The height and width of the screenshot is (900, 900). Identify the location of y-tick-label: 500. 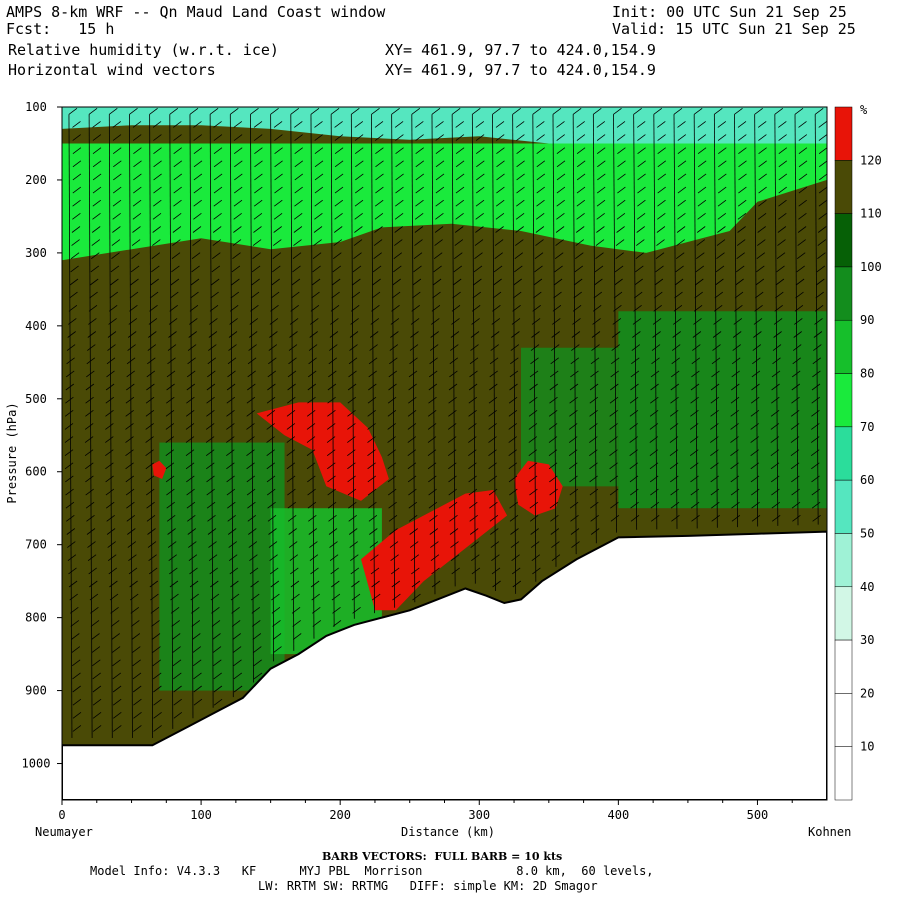
(36, 399).